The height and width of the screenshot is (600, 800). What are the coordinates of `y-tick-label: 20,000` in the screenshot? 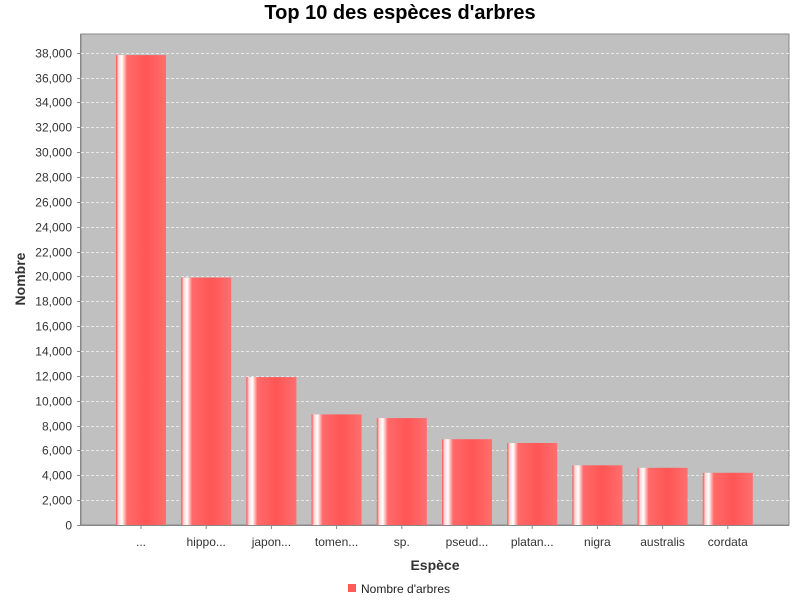 It's located at (53, 277).